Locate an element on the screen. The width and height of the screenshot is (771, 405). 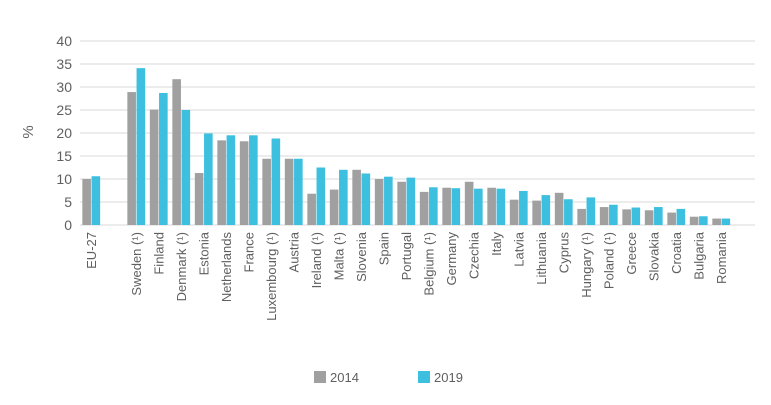
x-category-label: Ireland (¹) is located at coordinates (316, 260).